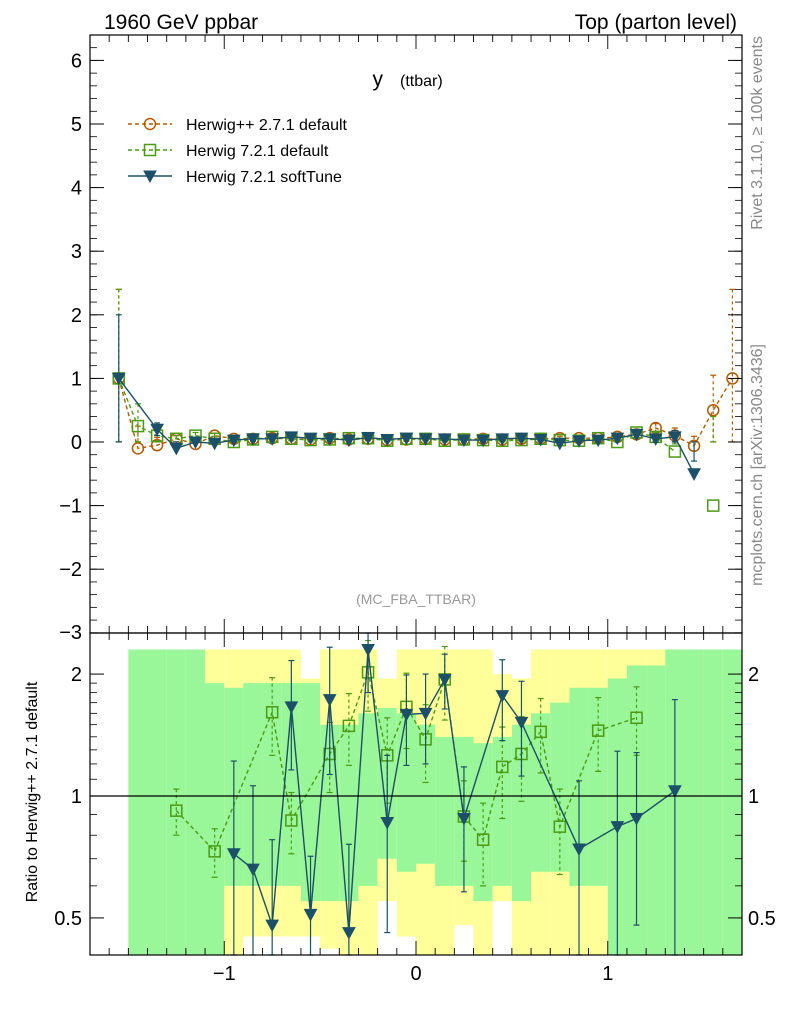 This screenshot has width=786, height=1024. I want to click on y-tick-label: −2, so click(70, 570).